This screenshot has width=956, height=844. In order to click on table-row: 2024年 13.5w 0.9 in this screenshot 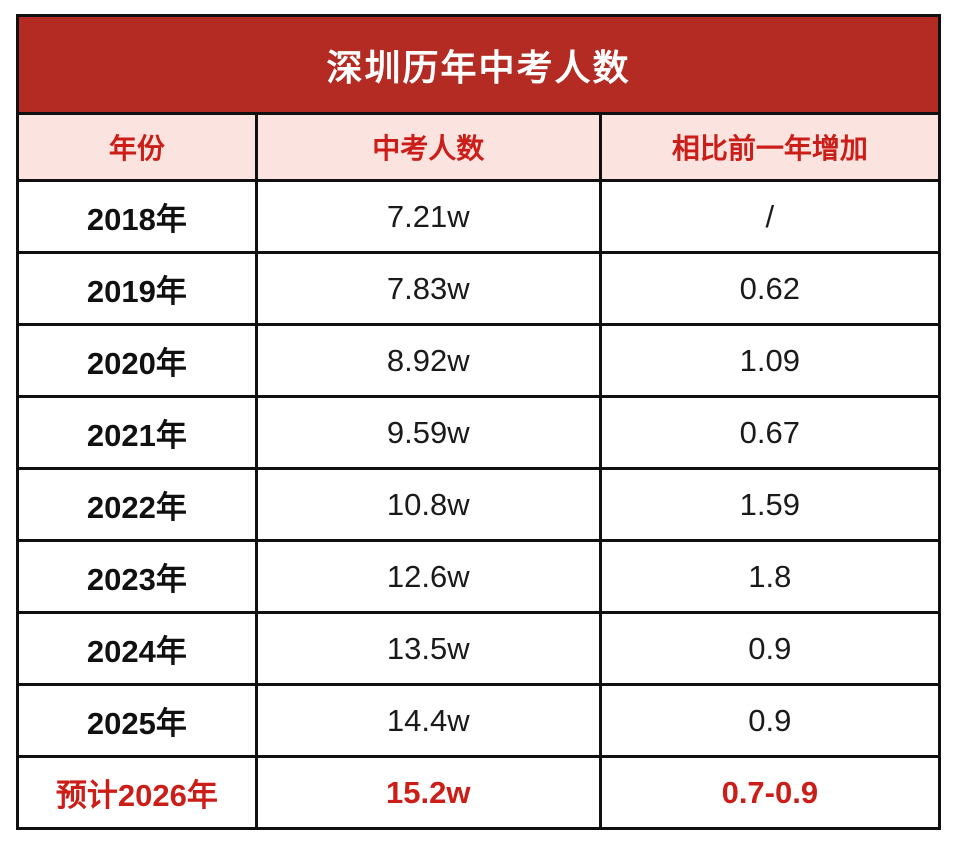, I will do `click(479, 648)`.